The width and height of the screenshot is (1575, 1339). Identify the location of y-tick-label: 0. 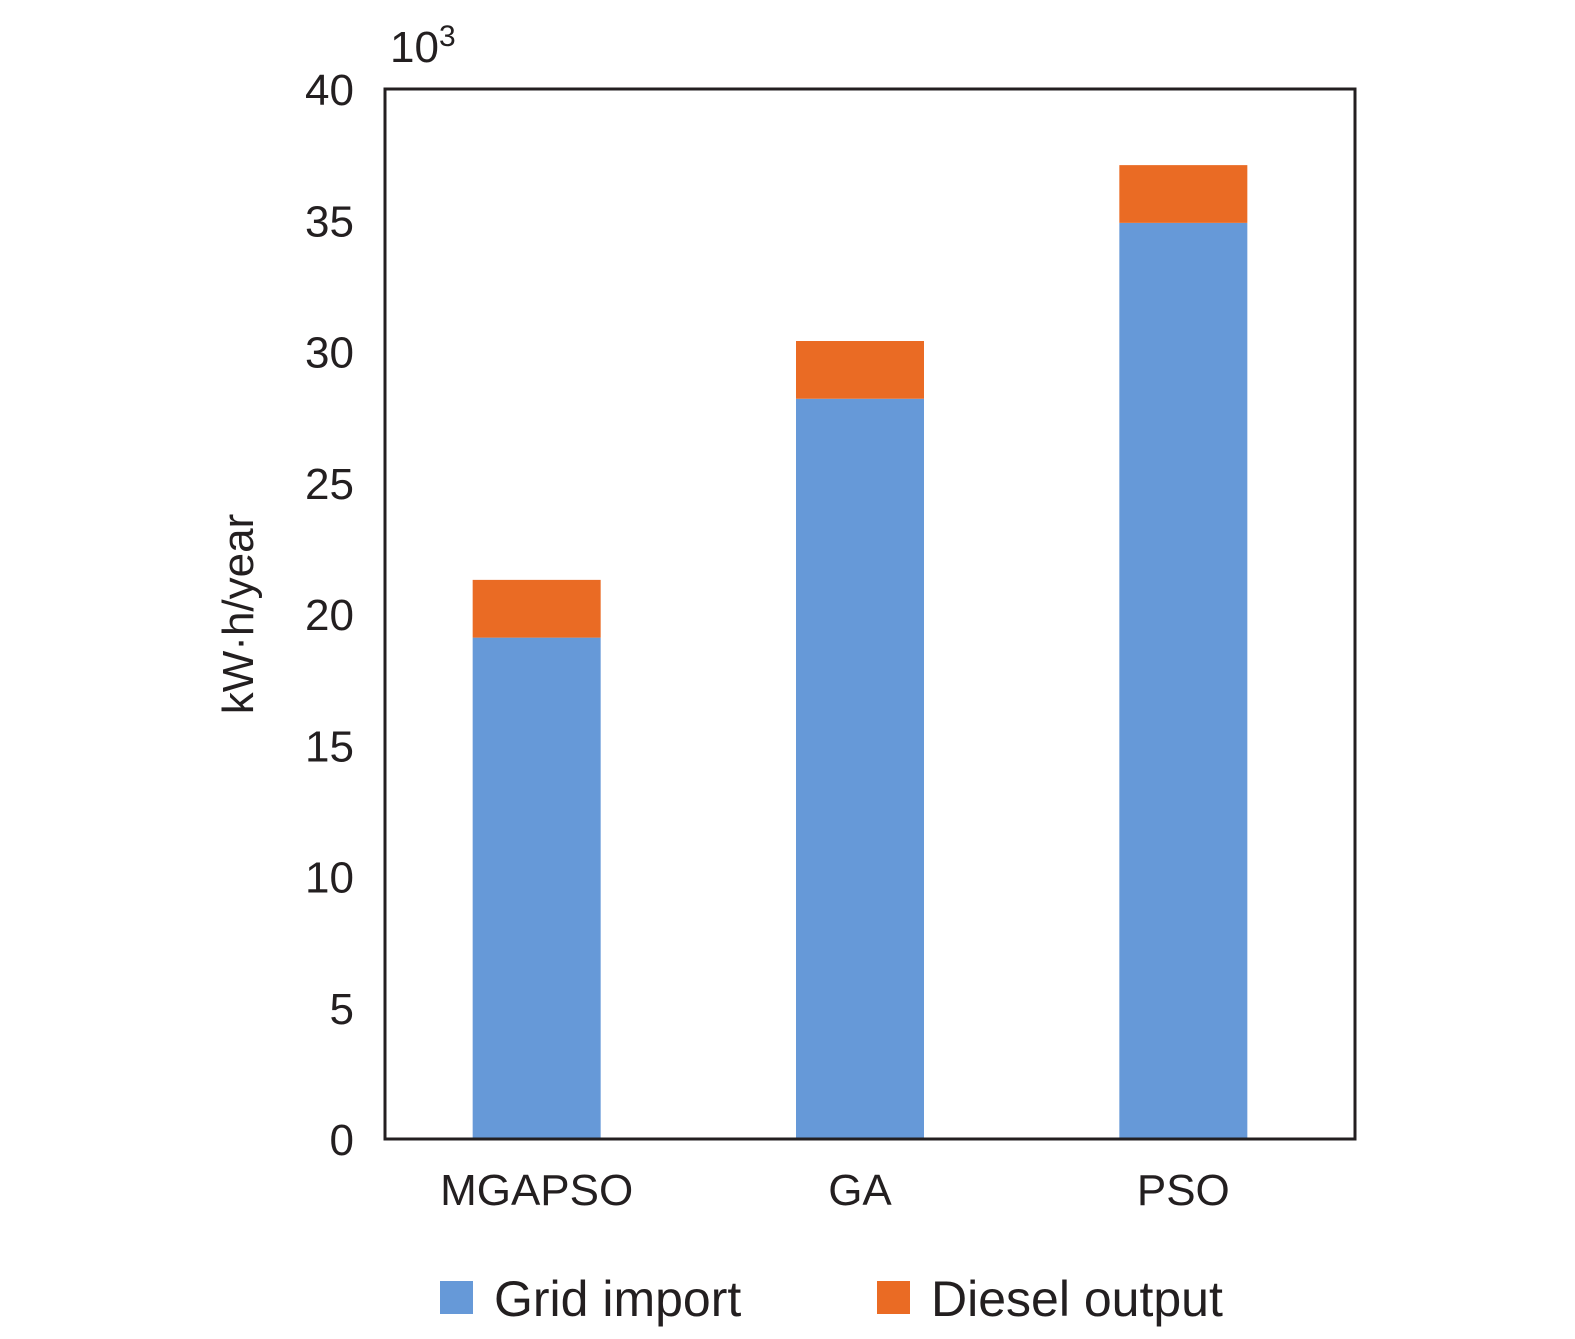
(342, 1140).